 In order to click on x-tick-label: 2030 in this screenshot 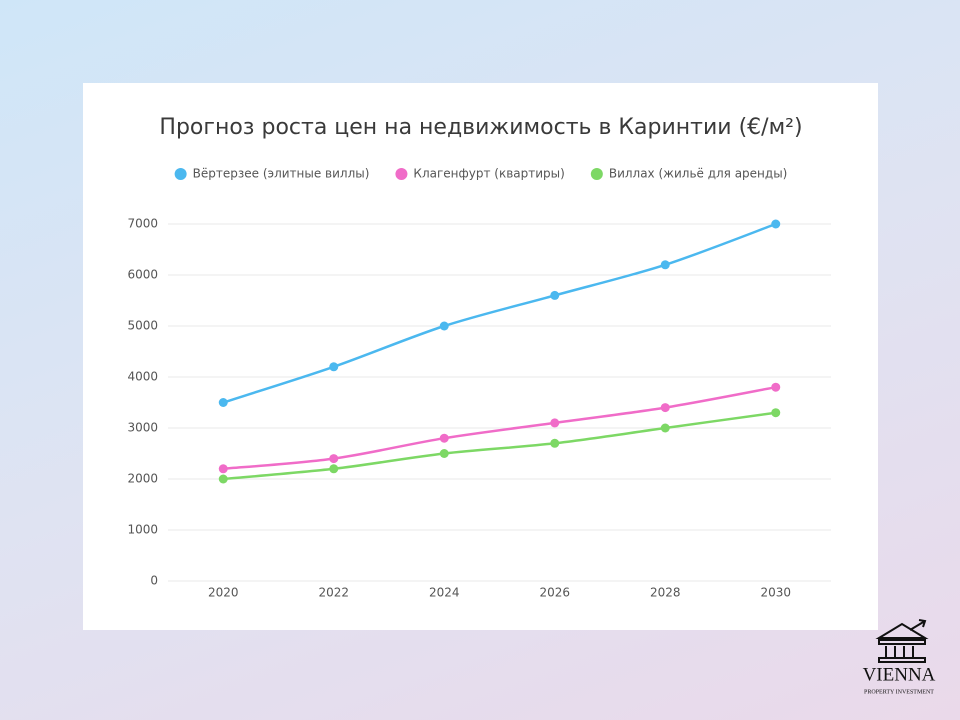, I will do `click(775, 593)`.